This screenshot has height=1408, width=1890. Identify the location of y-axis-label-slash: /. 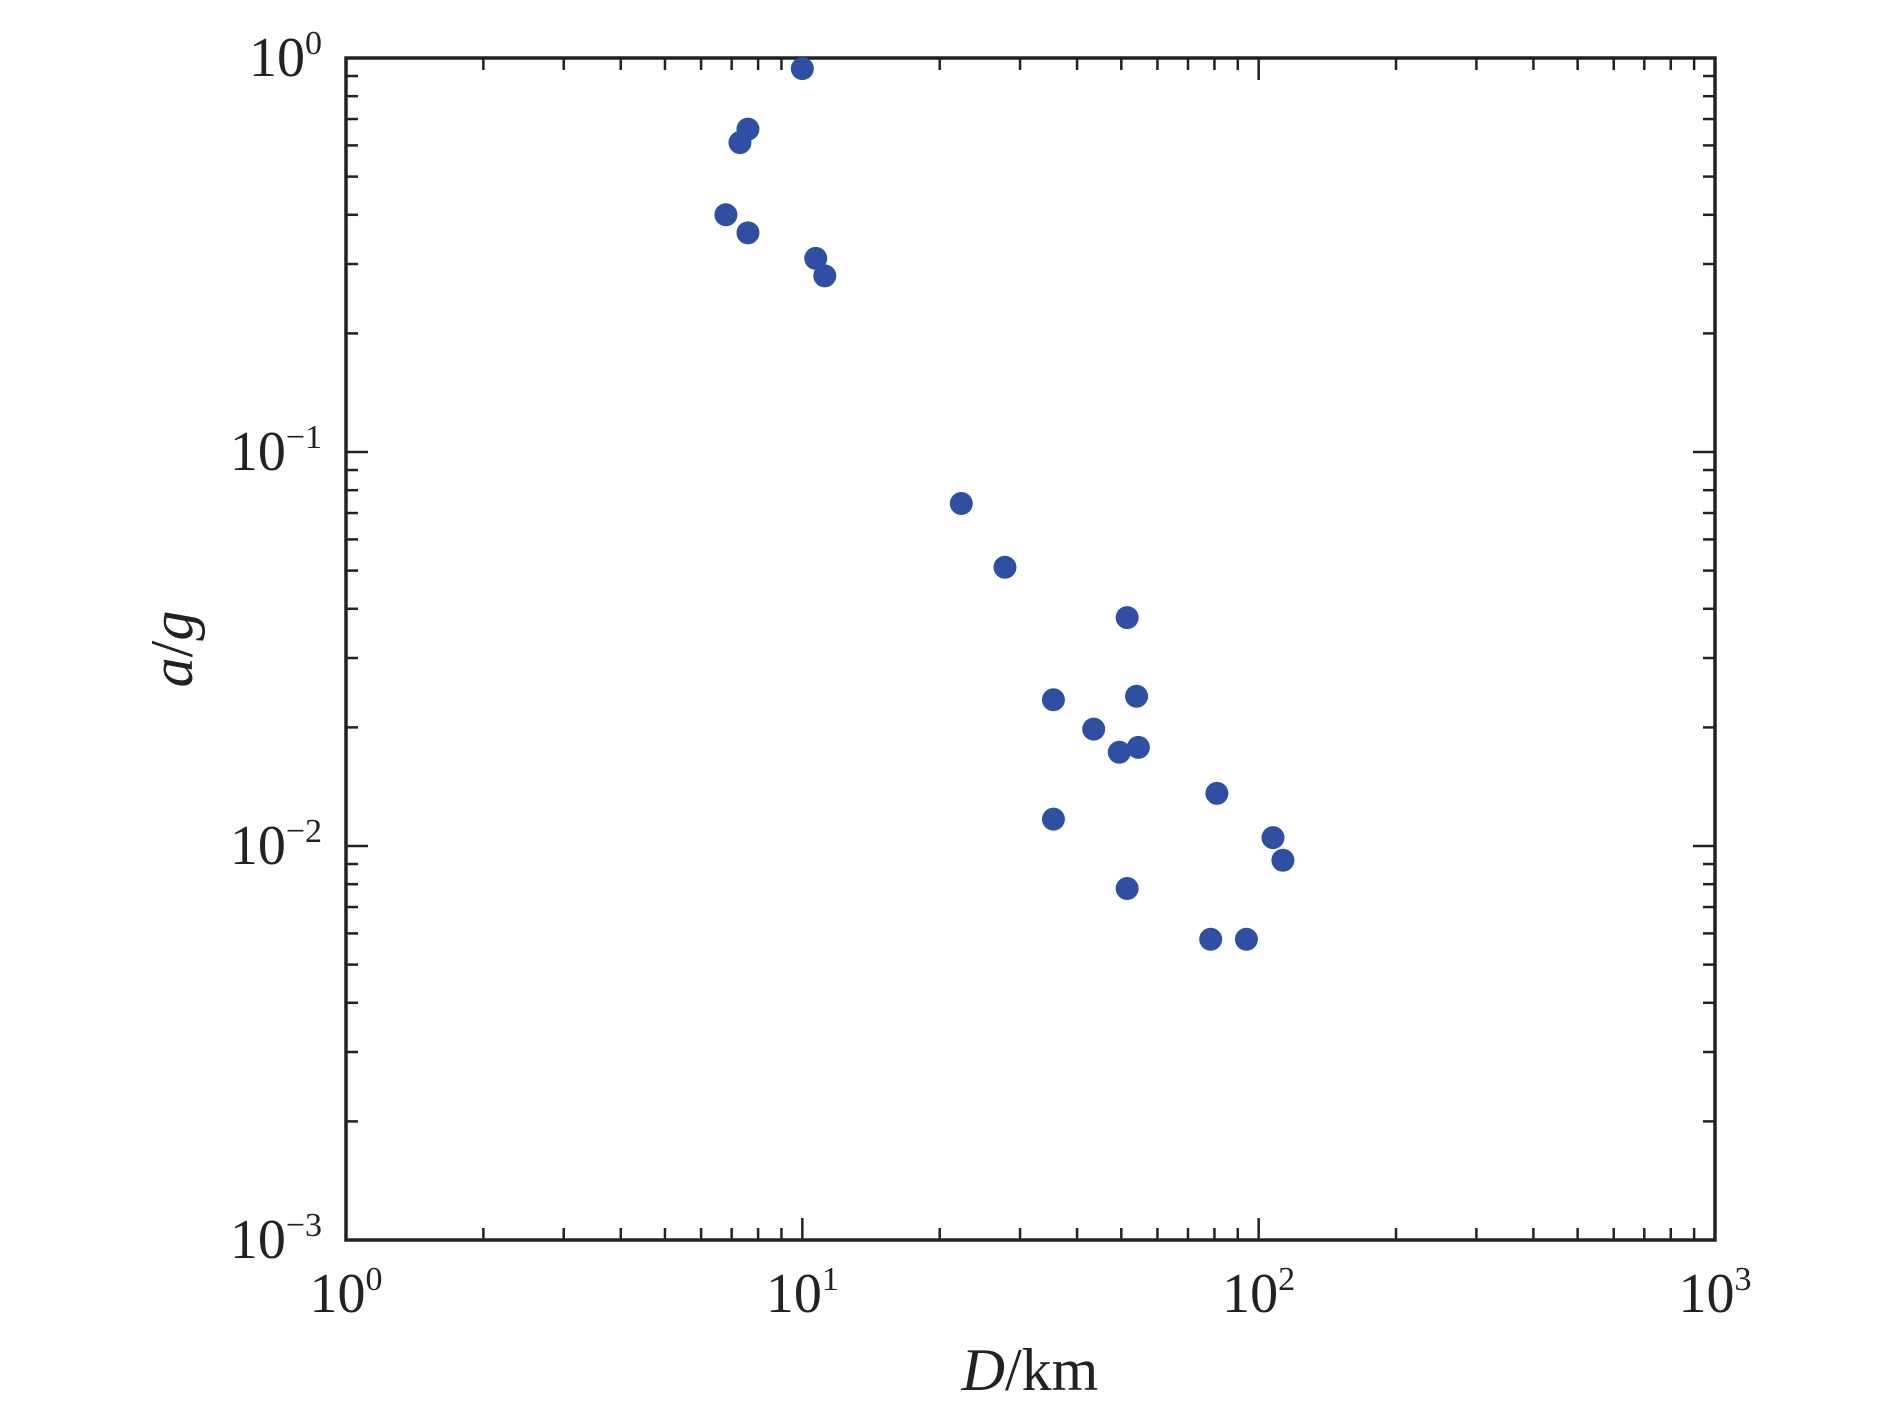
(172, 648).